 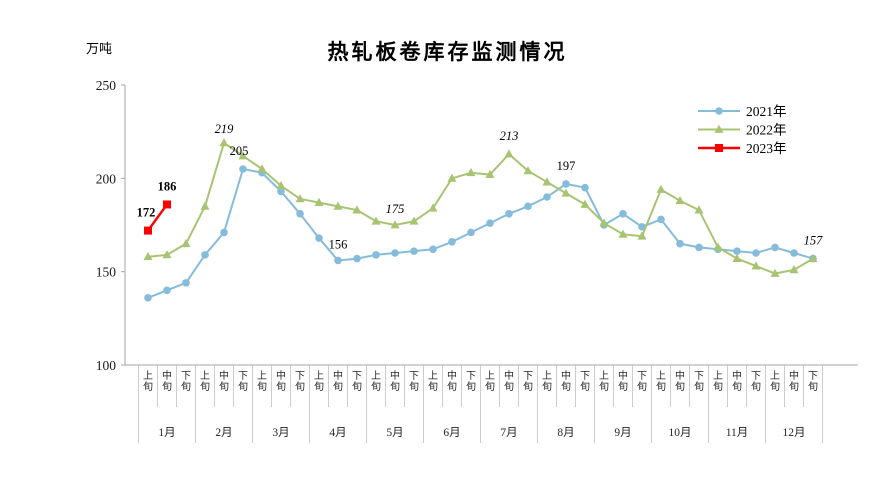 I want to click on y-tick-label: 200, so click(x=106, y=178).